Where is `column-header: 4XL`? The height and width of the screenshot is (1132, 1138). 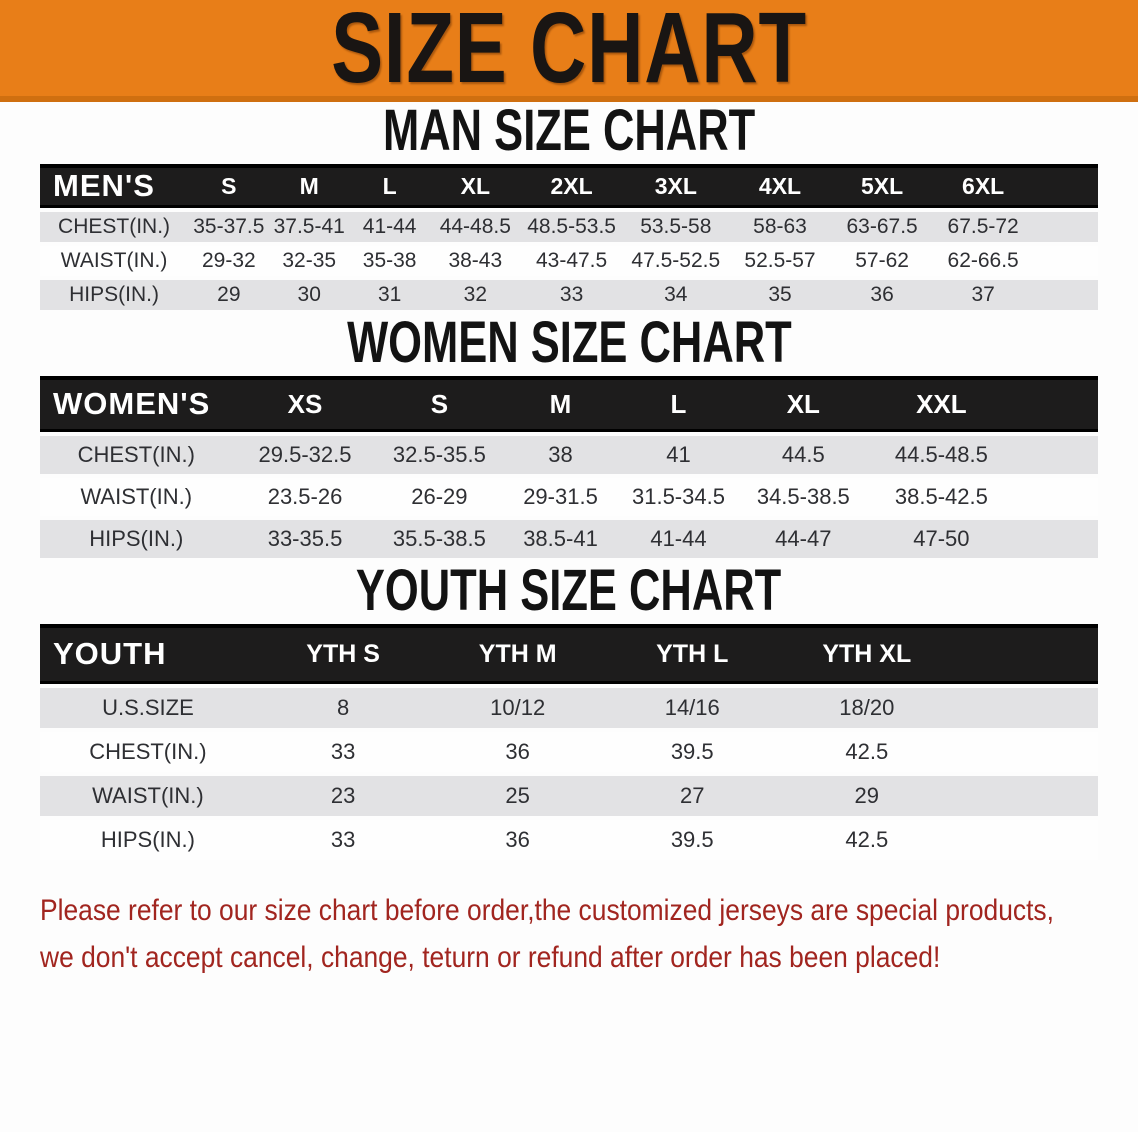 column-header: 4XL is located at coordinates (780, 186).